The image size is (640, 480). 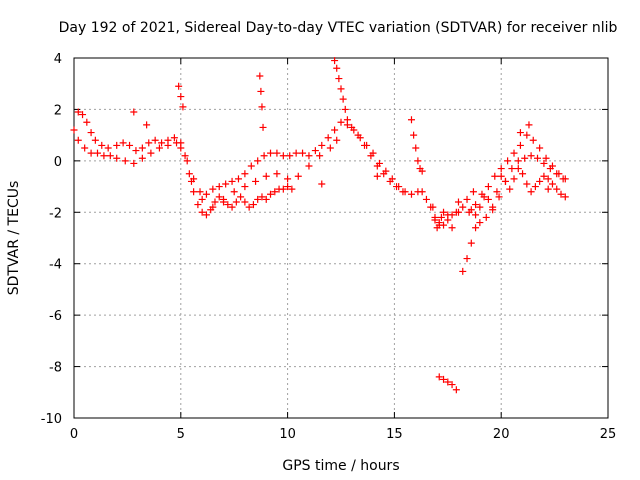 What do you see at coordinates (58, 59) in the screenshot?
I see `y-tick-label: 4` at bounding box center [58, 59].